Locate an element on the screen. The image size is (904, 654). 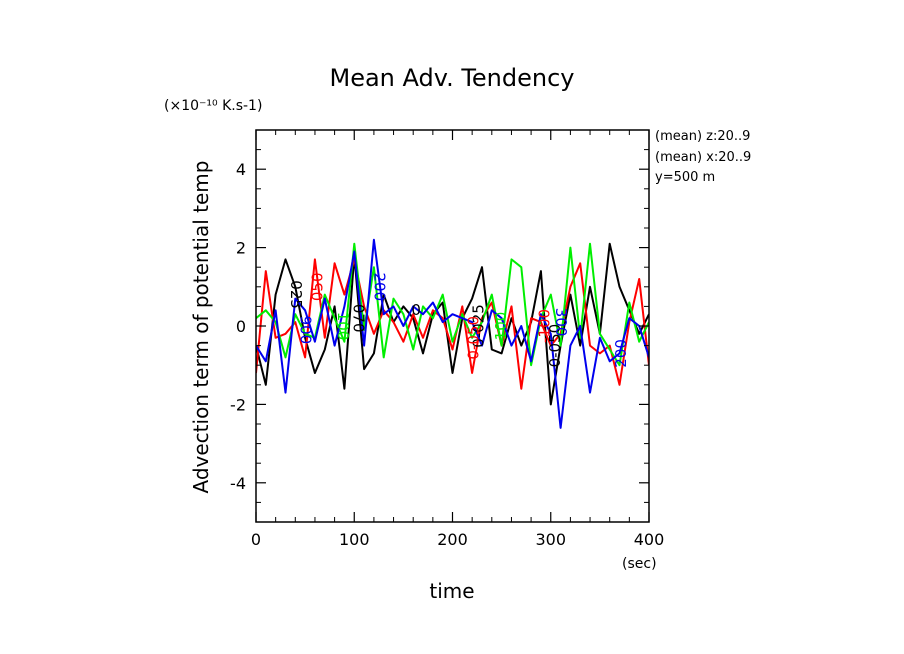
y-tick-label: -4 is located at coordinates (238, 483).